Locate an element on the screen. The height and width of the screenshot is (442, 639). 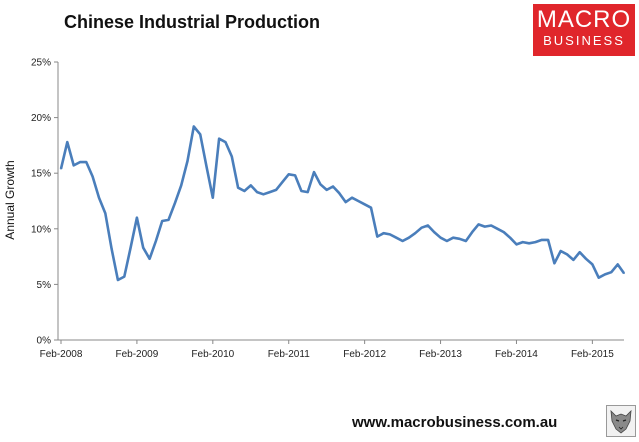
x-tick-label: Feb-2012 is located at coordinates (364, 354).